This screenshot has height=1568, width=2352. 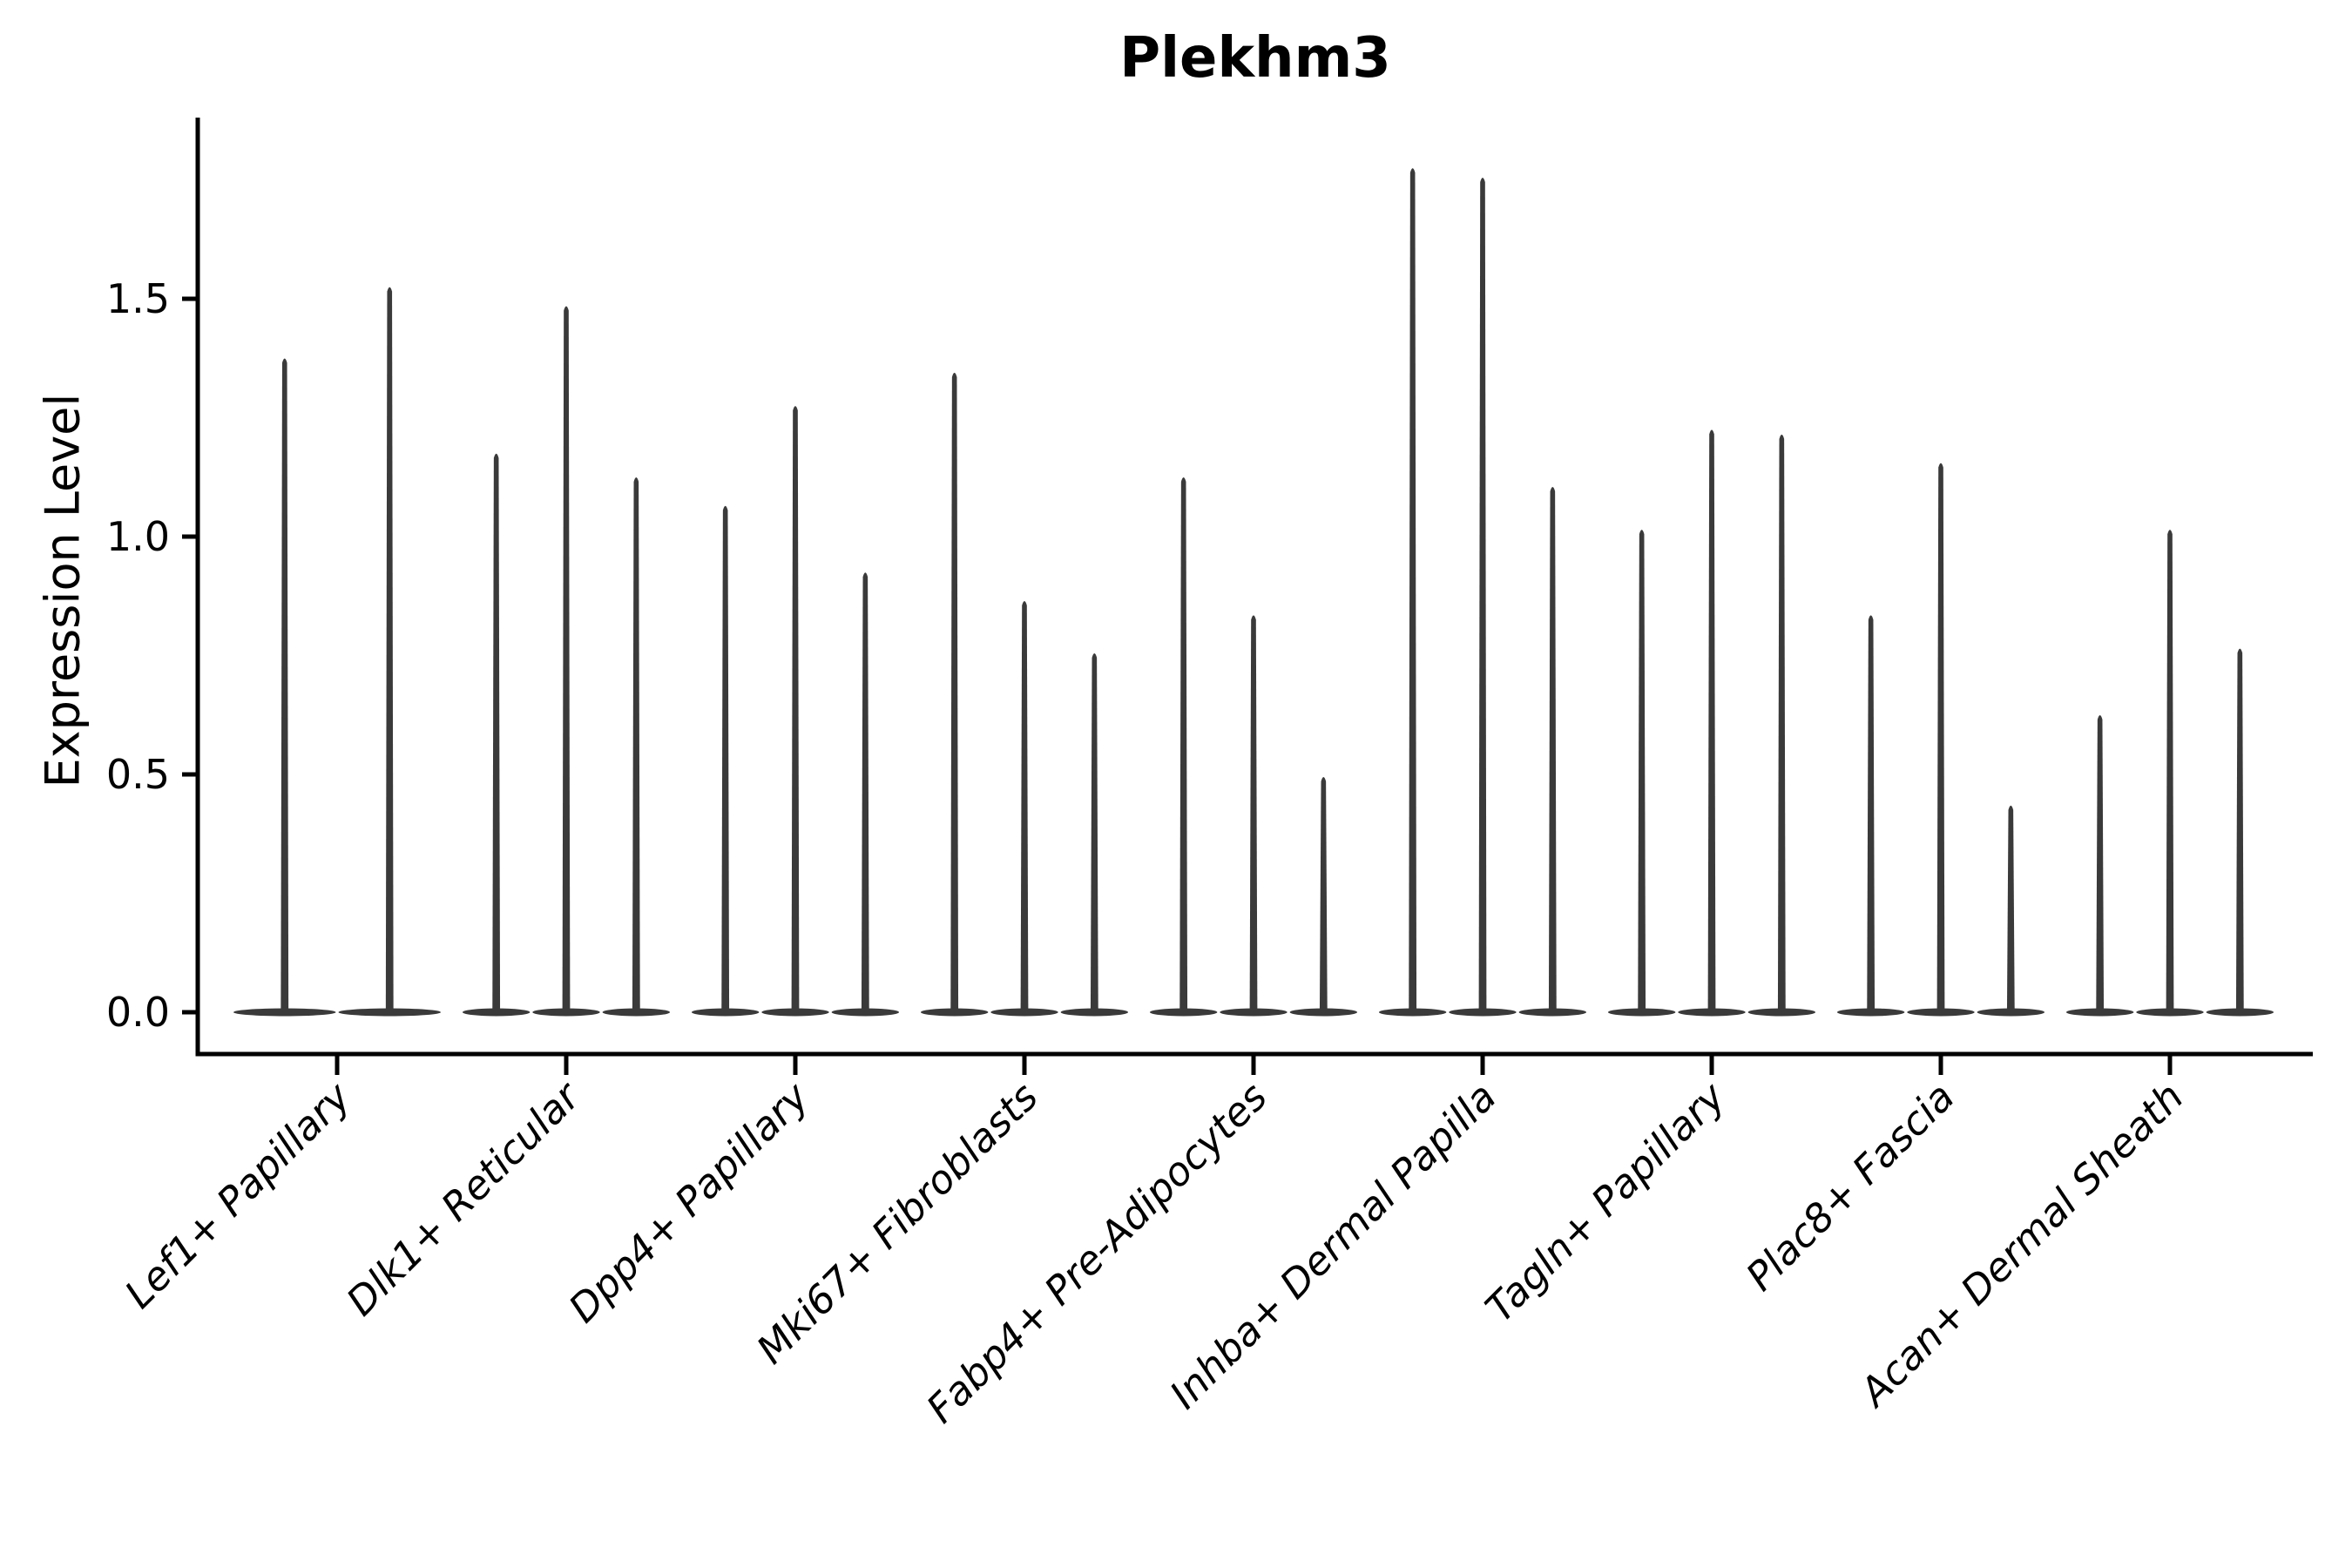 I want to click on y-tick-label: 1.5, so click(x=138, y=298).